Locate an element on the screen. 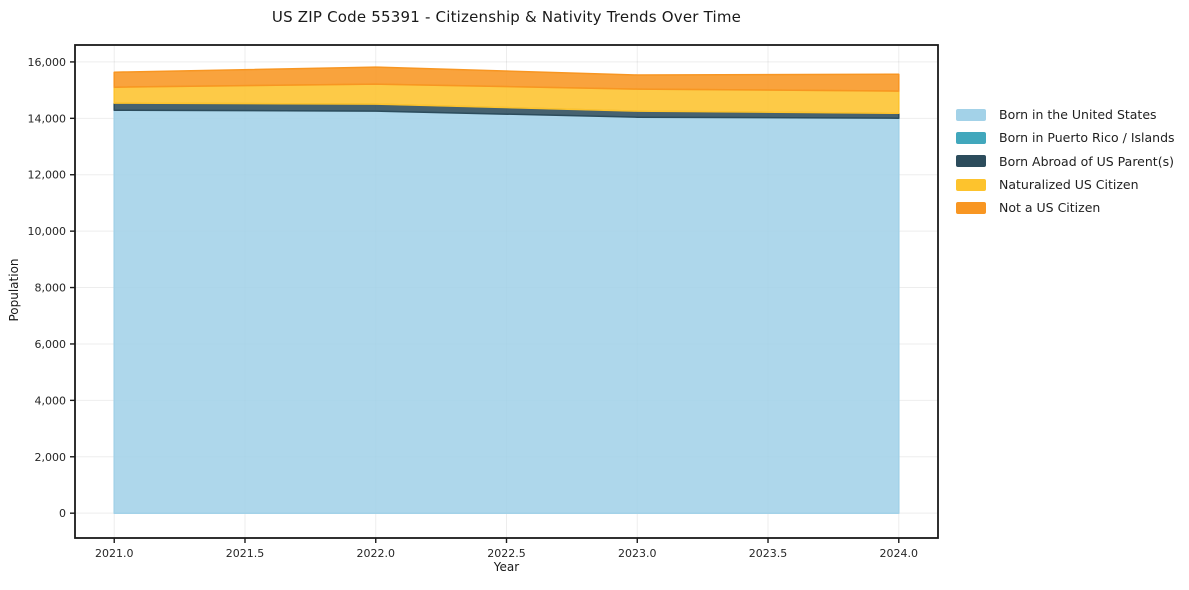 This screenshot has width=1189, height=590. y-tick-label: 14,000 is located at coordinates (47, 118).